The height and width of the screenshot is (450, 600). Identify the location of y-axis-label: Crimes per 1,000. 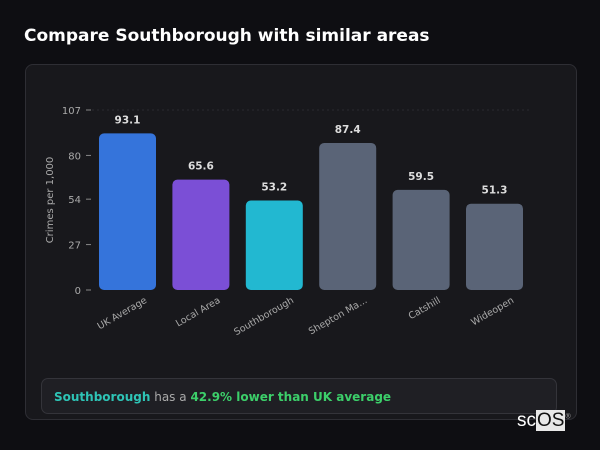
(50, 200).